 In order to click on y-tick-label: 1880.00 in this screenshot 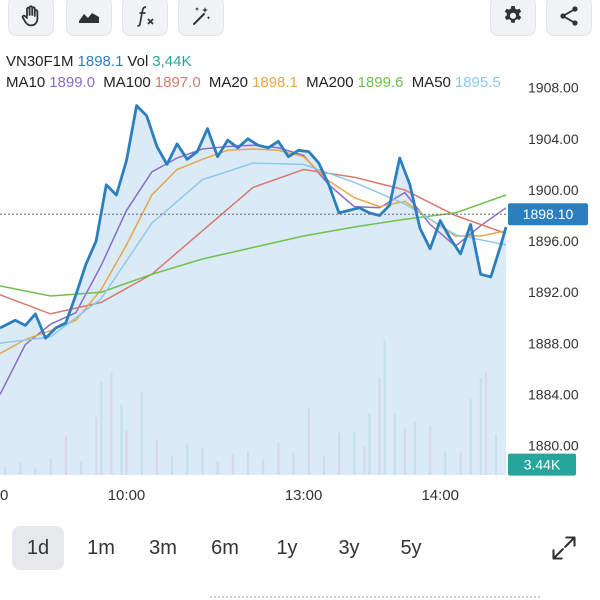, I will do `click(553, 446)`.